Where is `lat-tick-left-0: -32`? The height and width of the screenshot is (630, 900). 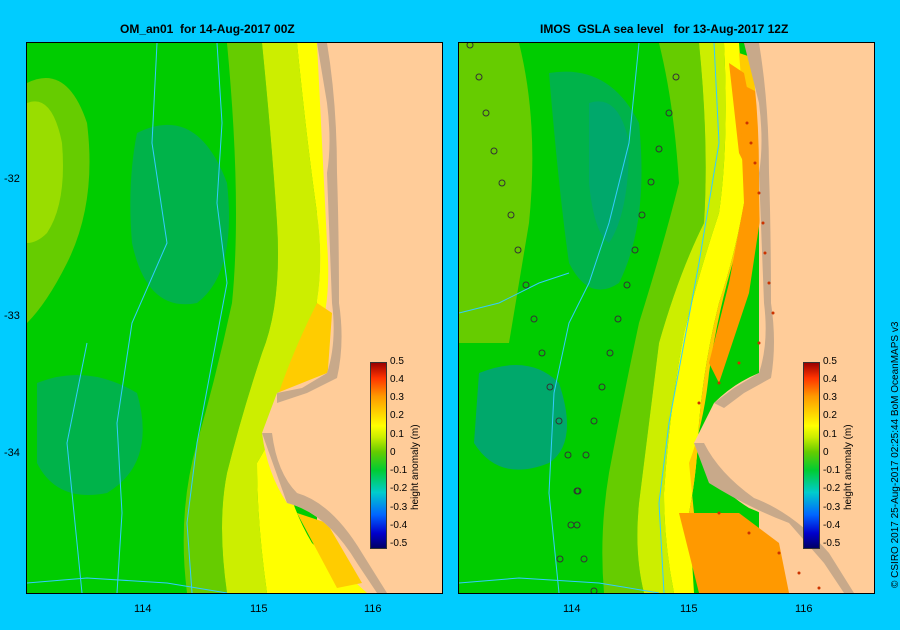 lat-tick-left-0: -32 is located at coordinates (12, 179).